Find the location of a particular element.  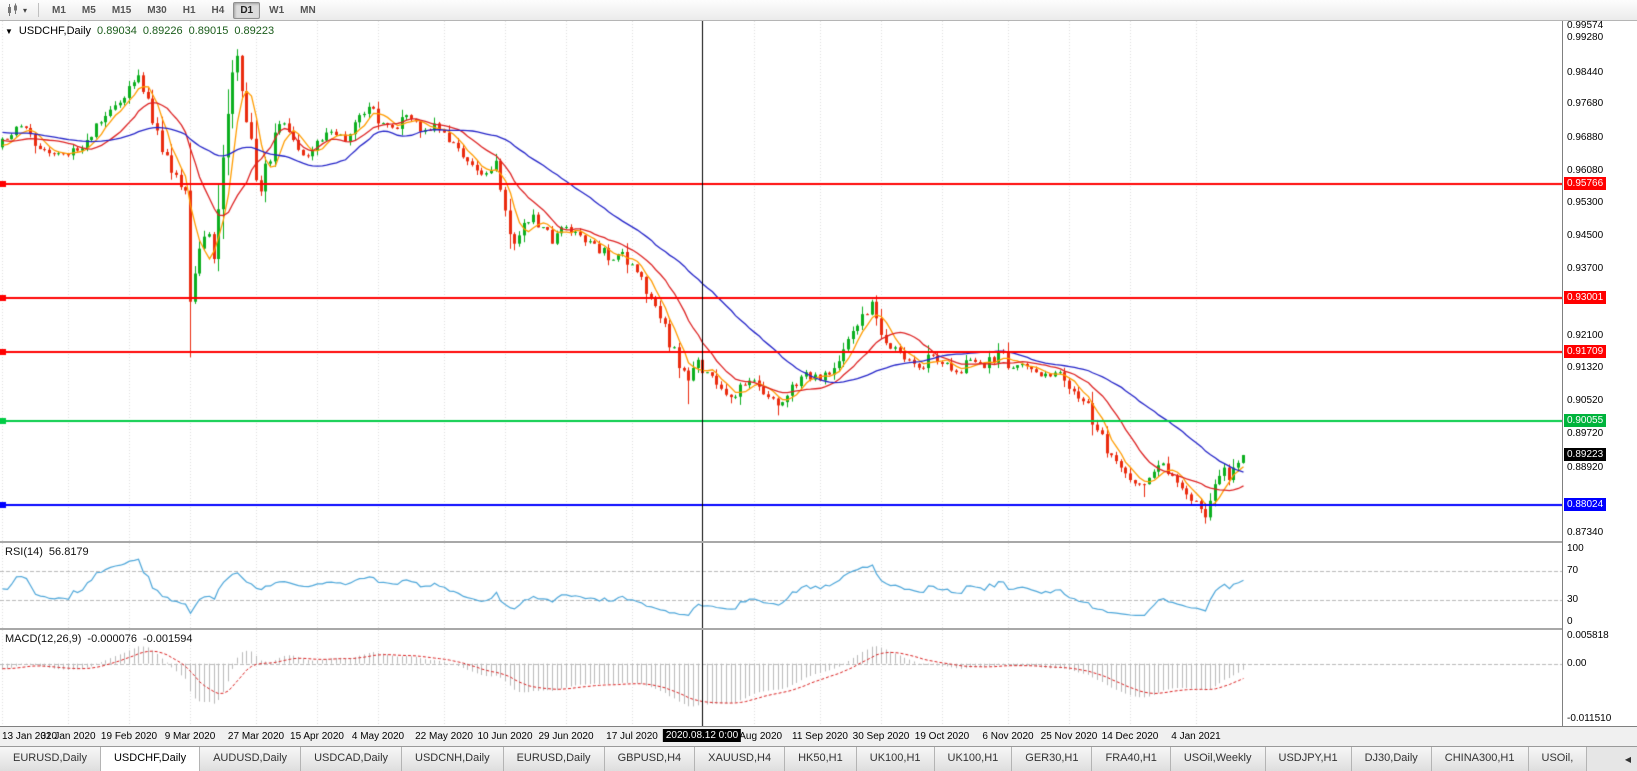

rsi-axis-label: 100 is located at coordinates (1575, 548).